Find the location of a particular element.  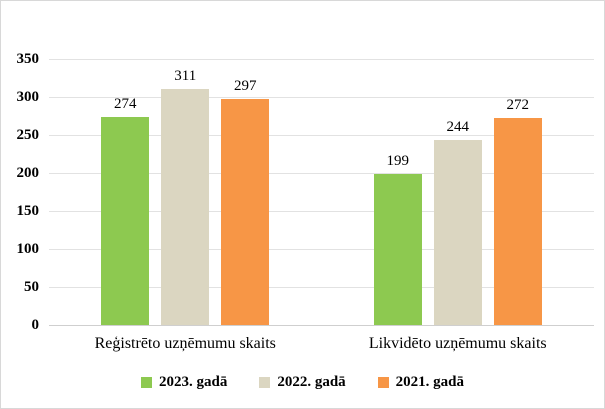

x-category-label-1: Reģistrēto uzņēmumu skaits is located at coordinates (185, 343).